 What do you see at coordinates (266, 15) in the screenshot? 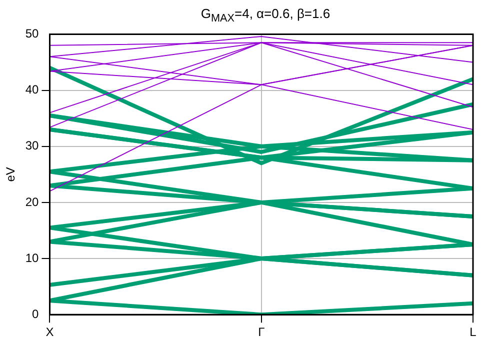
I see `chart-title: G$_{MAX}$=4, α=0.6, β=1.6` at bounding box center [266, 15].